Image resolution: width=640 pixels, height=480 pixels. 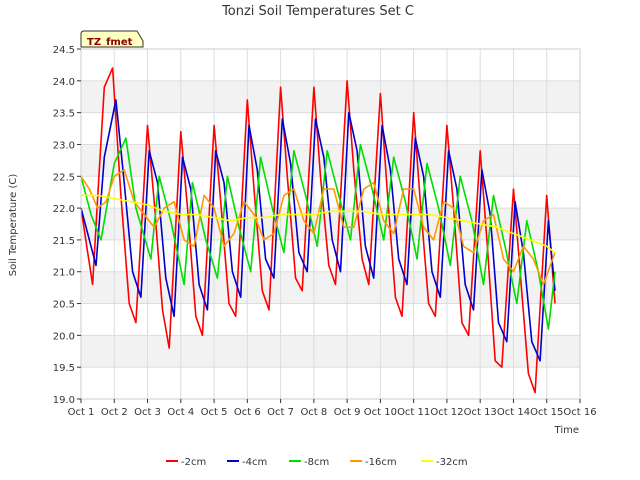 I want to click on tag-box, so click(x=112, y=39).